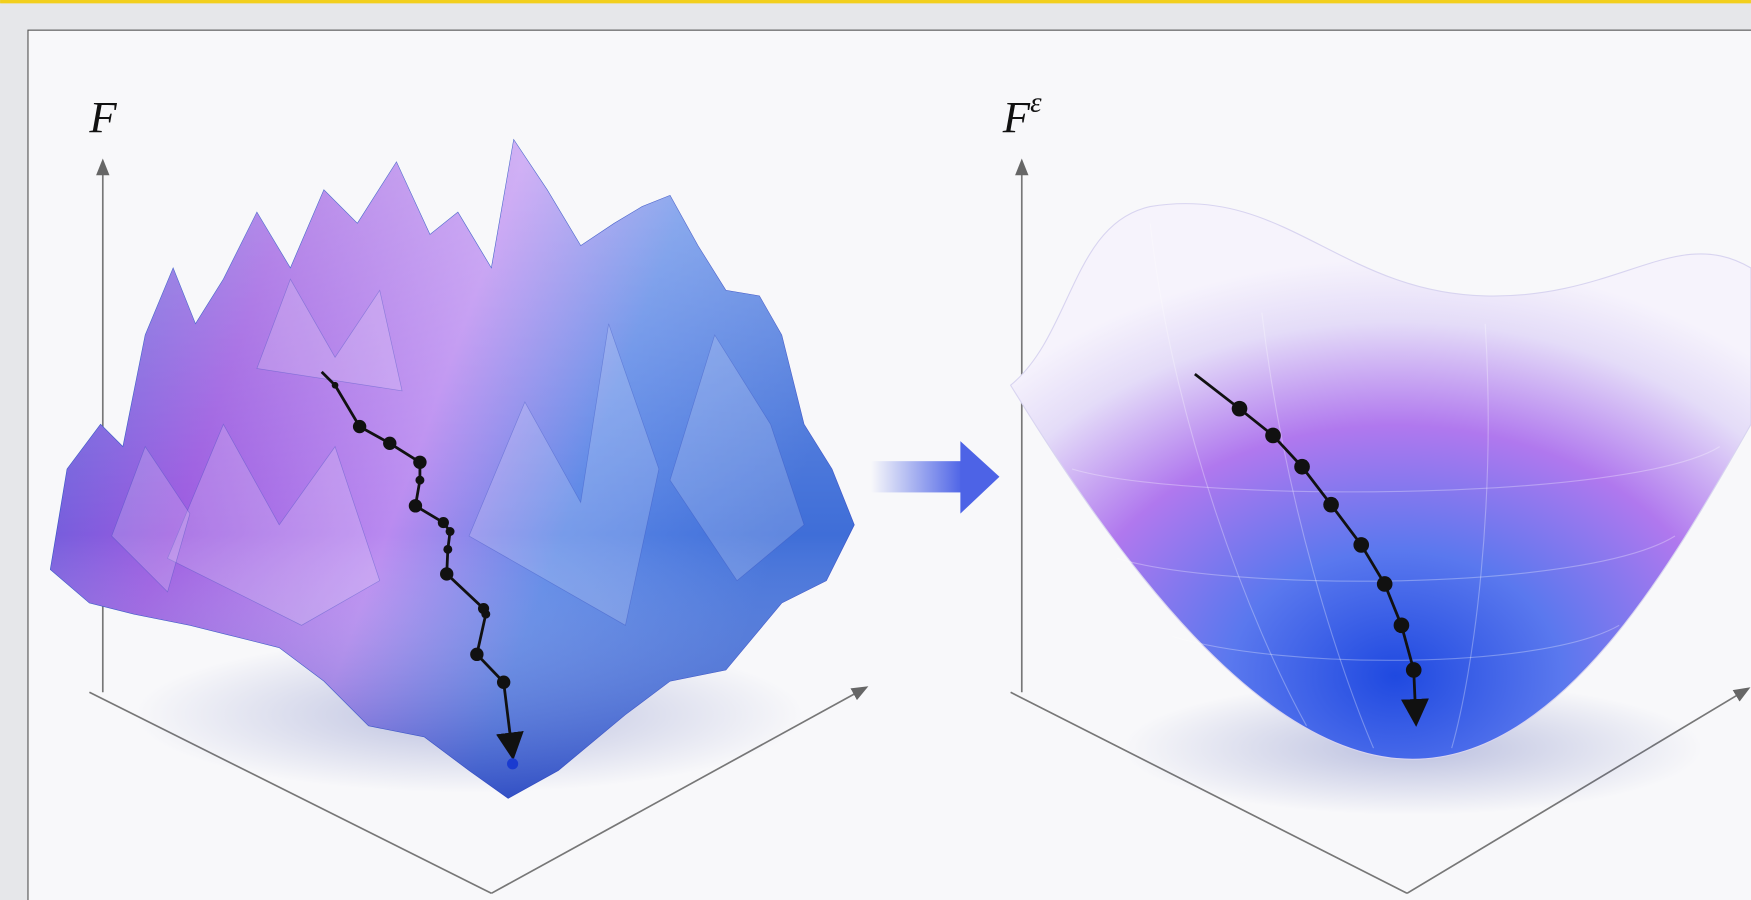  I want to click on label-superscript: ε, so click(1036, 103).